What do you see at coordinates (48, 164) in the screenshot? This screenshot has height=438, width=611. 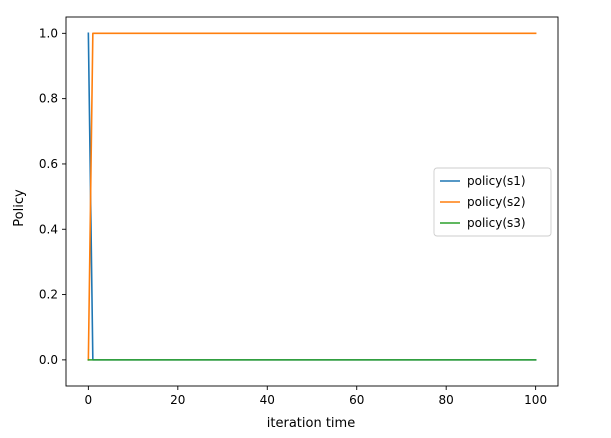 I see `y-tick-label: 0.6` at bounding box center [48, 164].